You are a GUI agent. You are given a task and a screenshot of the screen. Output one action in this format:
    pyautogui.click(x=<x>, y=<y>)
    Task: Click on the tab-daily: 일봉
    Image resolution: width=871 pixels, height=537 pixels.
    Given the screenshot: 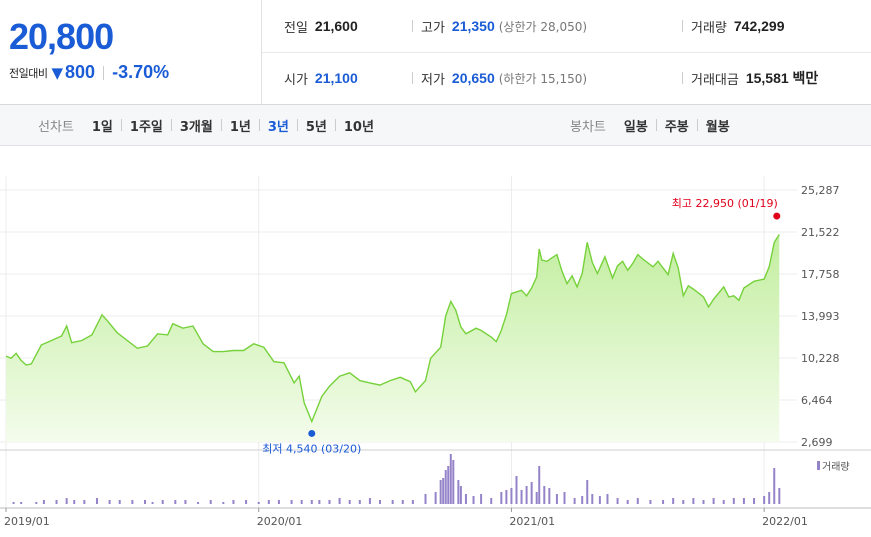 What is the action you would take?
    pyautogui.click(x=635, y=127)
    